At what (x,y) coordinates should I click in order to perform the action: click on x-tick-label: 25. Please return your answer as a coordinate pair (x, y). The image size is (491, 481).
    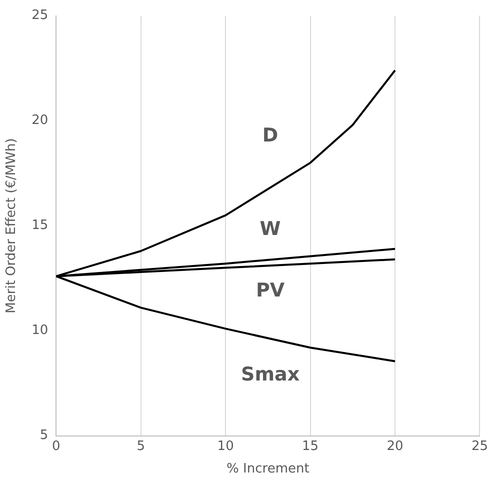
    Looking at the image, I should click on (479, 446).